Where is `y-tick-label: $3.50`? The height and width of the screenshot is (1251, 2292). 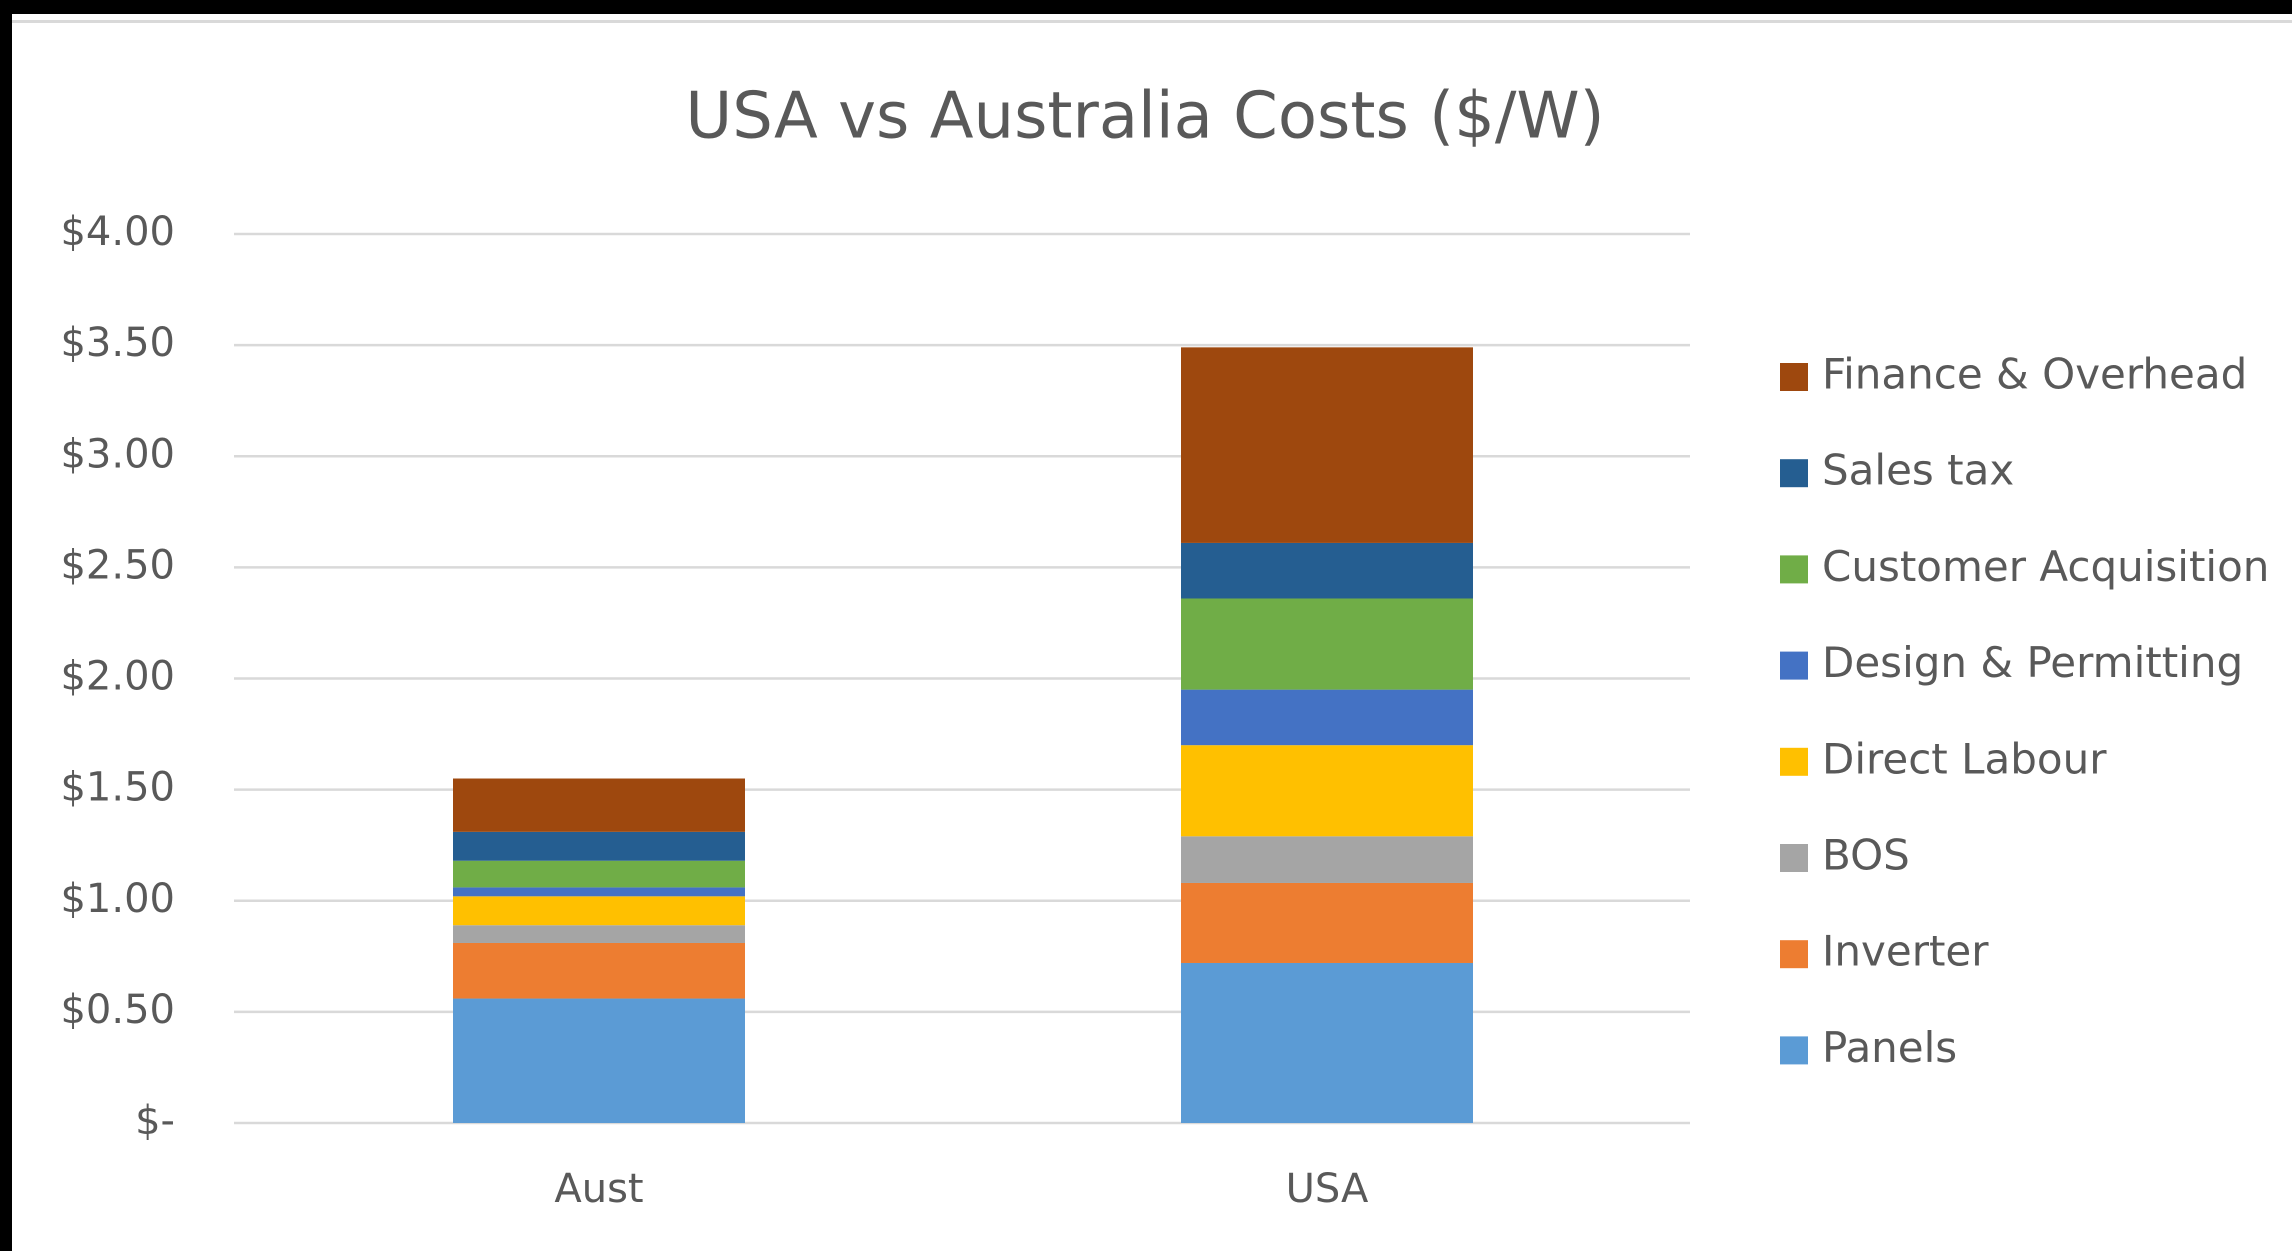
y-tick-label: $3.50 is located at coordinates (117, 343).